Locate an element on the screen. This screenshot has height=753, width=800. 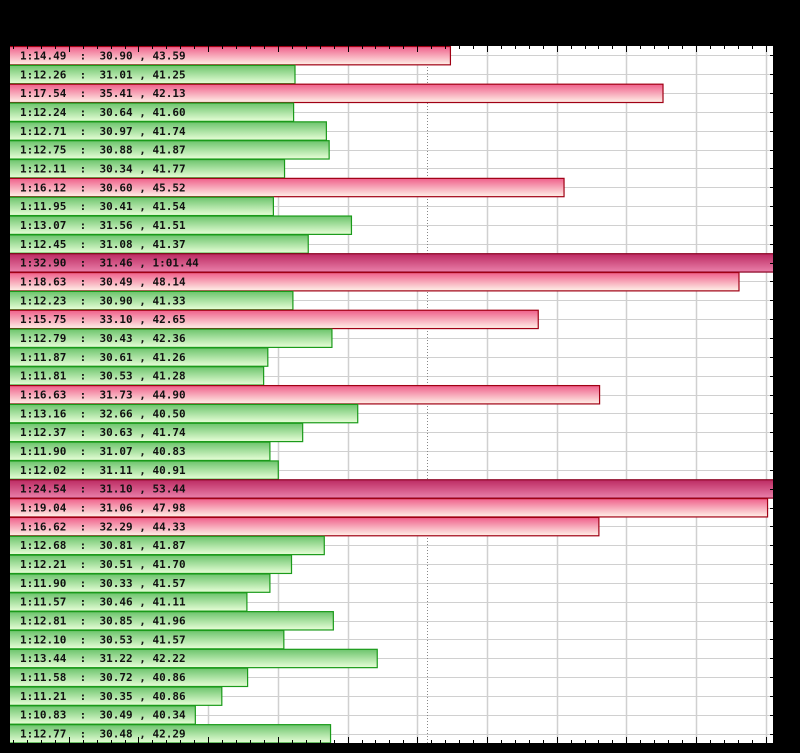
lap-bar: 1:24.54 : 31.10 , 53.44 is located at coordinates (391, 489).